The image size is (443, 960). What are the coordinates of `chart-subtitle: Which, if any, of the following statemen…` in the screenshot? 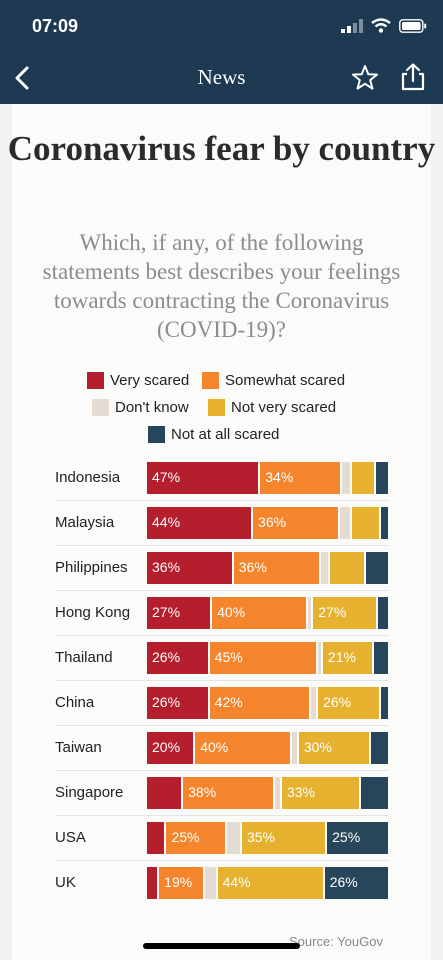 It's located at (221, 286).